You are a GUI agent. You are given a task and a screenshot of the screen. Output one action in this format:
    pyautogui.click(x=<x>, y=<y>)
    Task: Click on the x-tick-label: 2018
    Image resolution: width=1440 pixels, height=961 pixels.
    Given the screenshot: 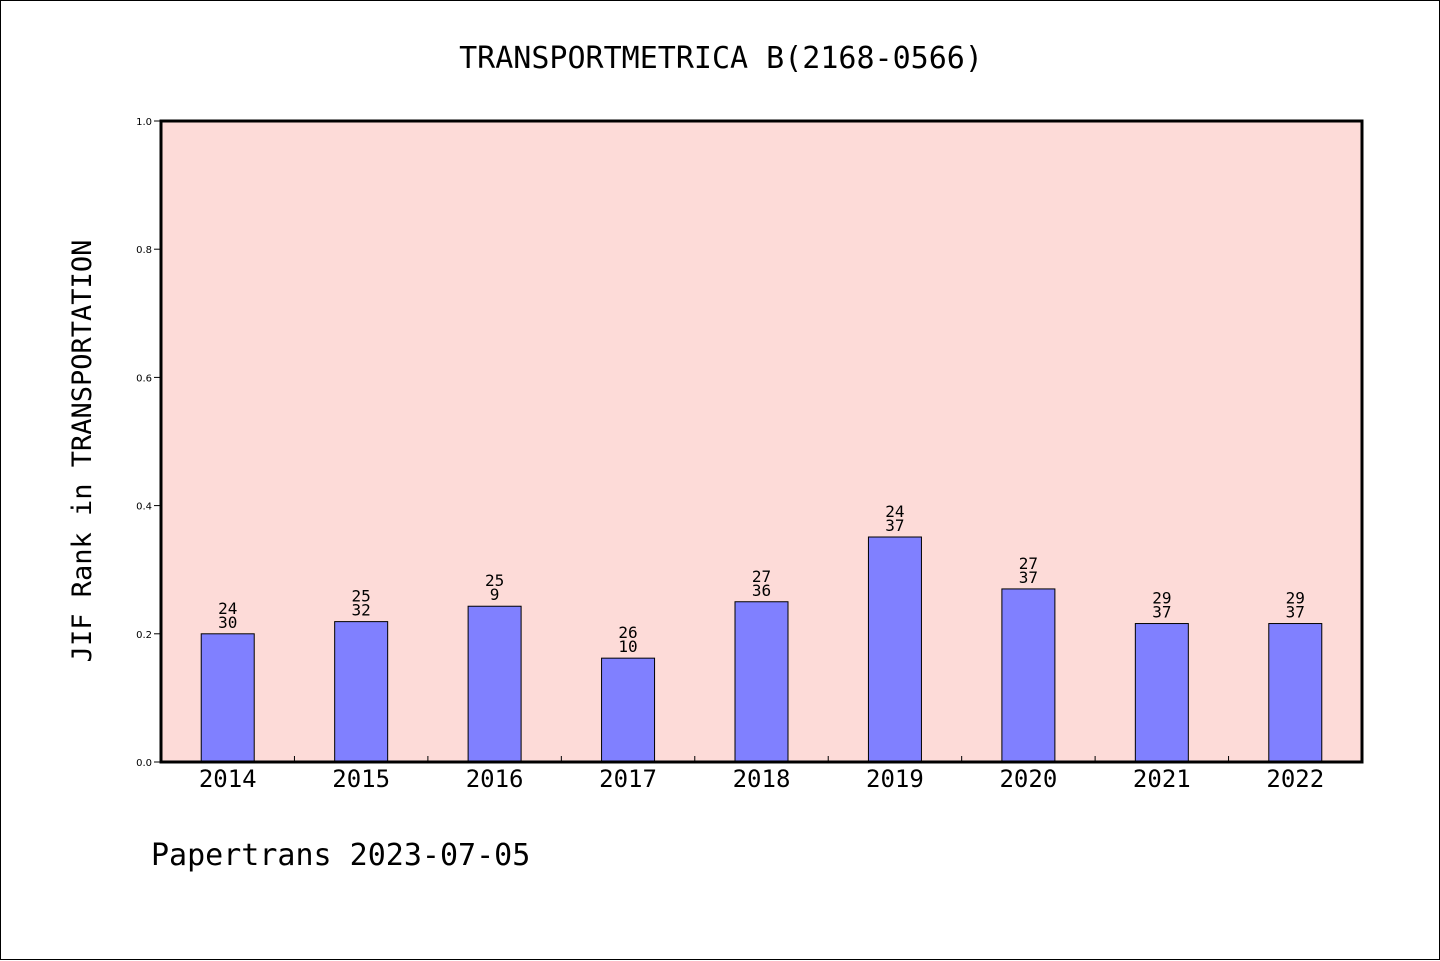 What is the action you would take?
    pyautogui.click(x=762, y=779)
    